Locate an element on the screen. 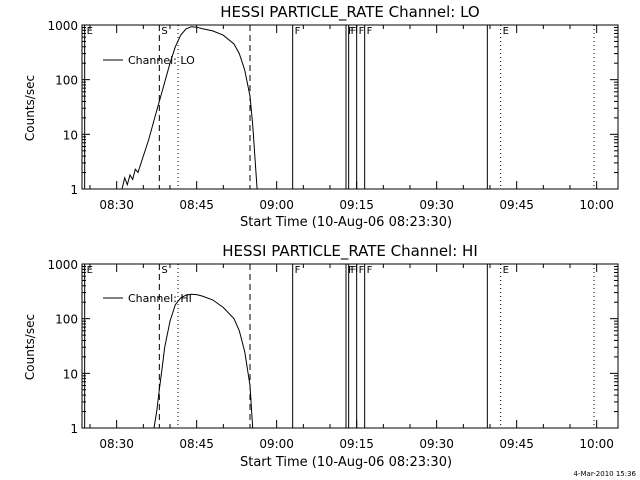 This screenshot has width=640, height=480. legend-entry: Channel: LO is located at coordinates (161, 60).